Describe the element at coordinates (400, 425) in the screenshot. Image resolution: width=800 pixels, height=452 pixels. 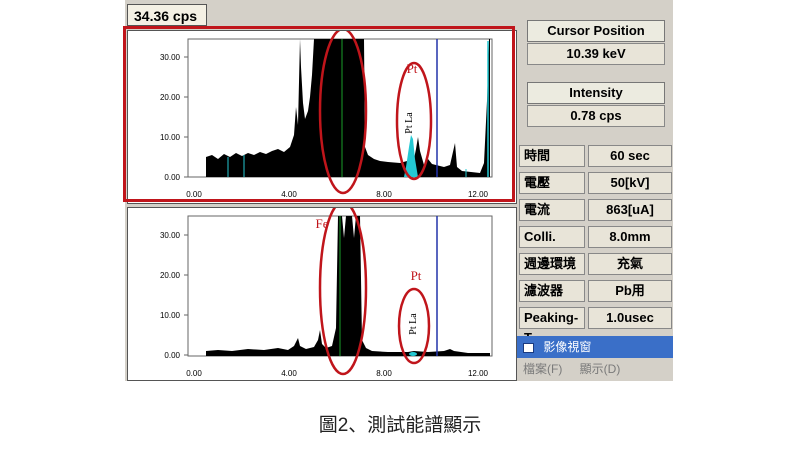
I see `figure-caption: 圖2、測試能譜顯示` at that location.